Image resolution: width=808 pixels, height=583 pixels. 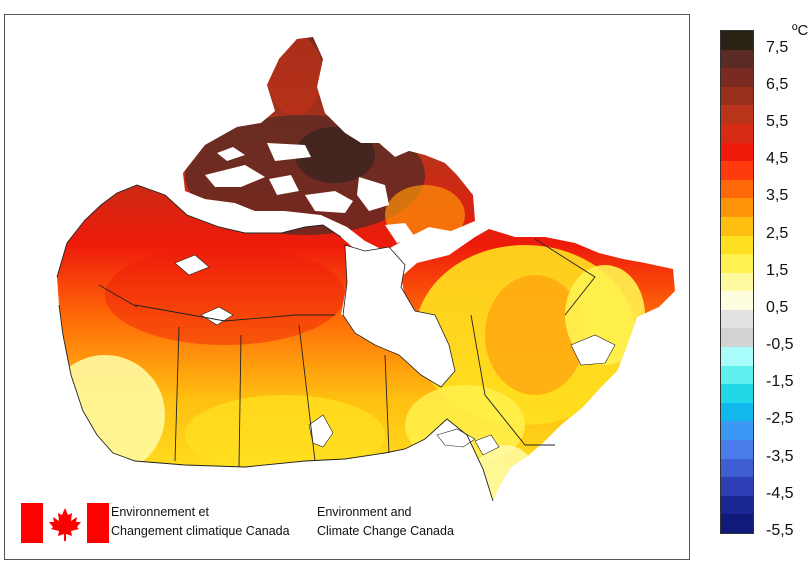 What do you see at coordinates (777, 159) in the screenshot?
I see `legend-tick-label: 4,5` at bounding box center [777, 159].